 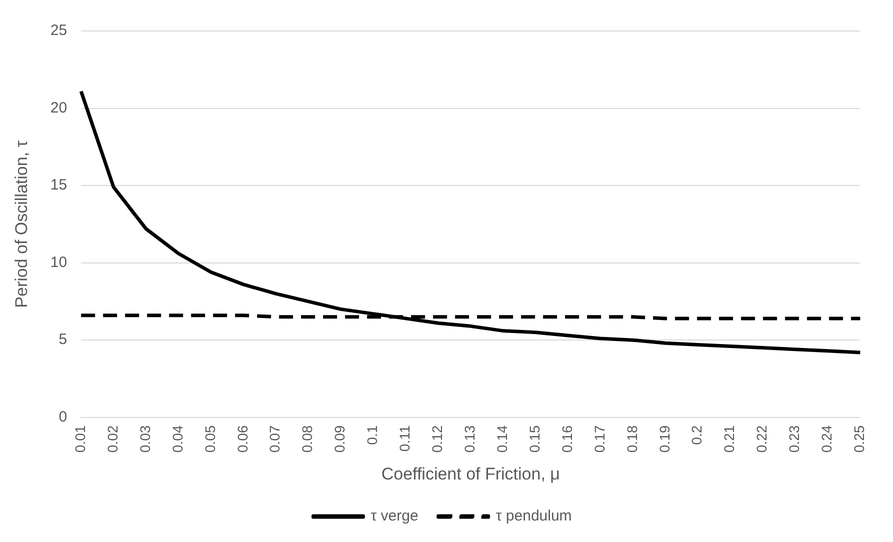 I want to click on x-tick-label: 0.15, so click(x=534, y=439).